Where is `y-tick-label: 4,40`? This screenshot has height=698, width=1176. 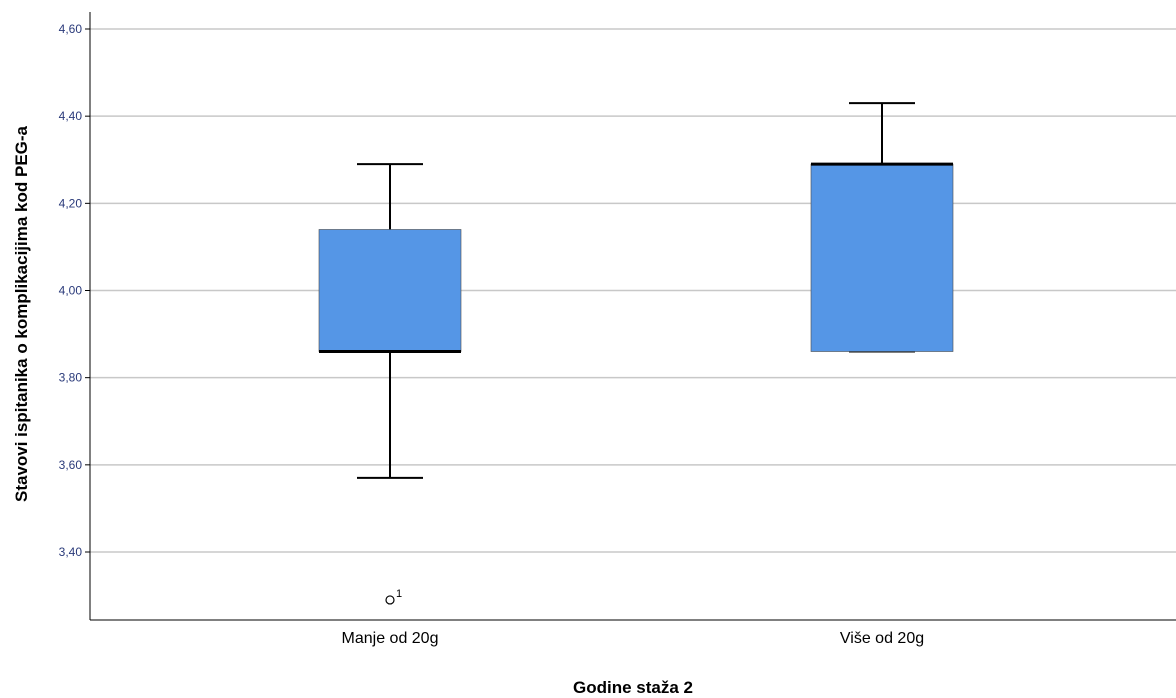 y-tick-label: 4,40 is located at coordinates (71, 116).